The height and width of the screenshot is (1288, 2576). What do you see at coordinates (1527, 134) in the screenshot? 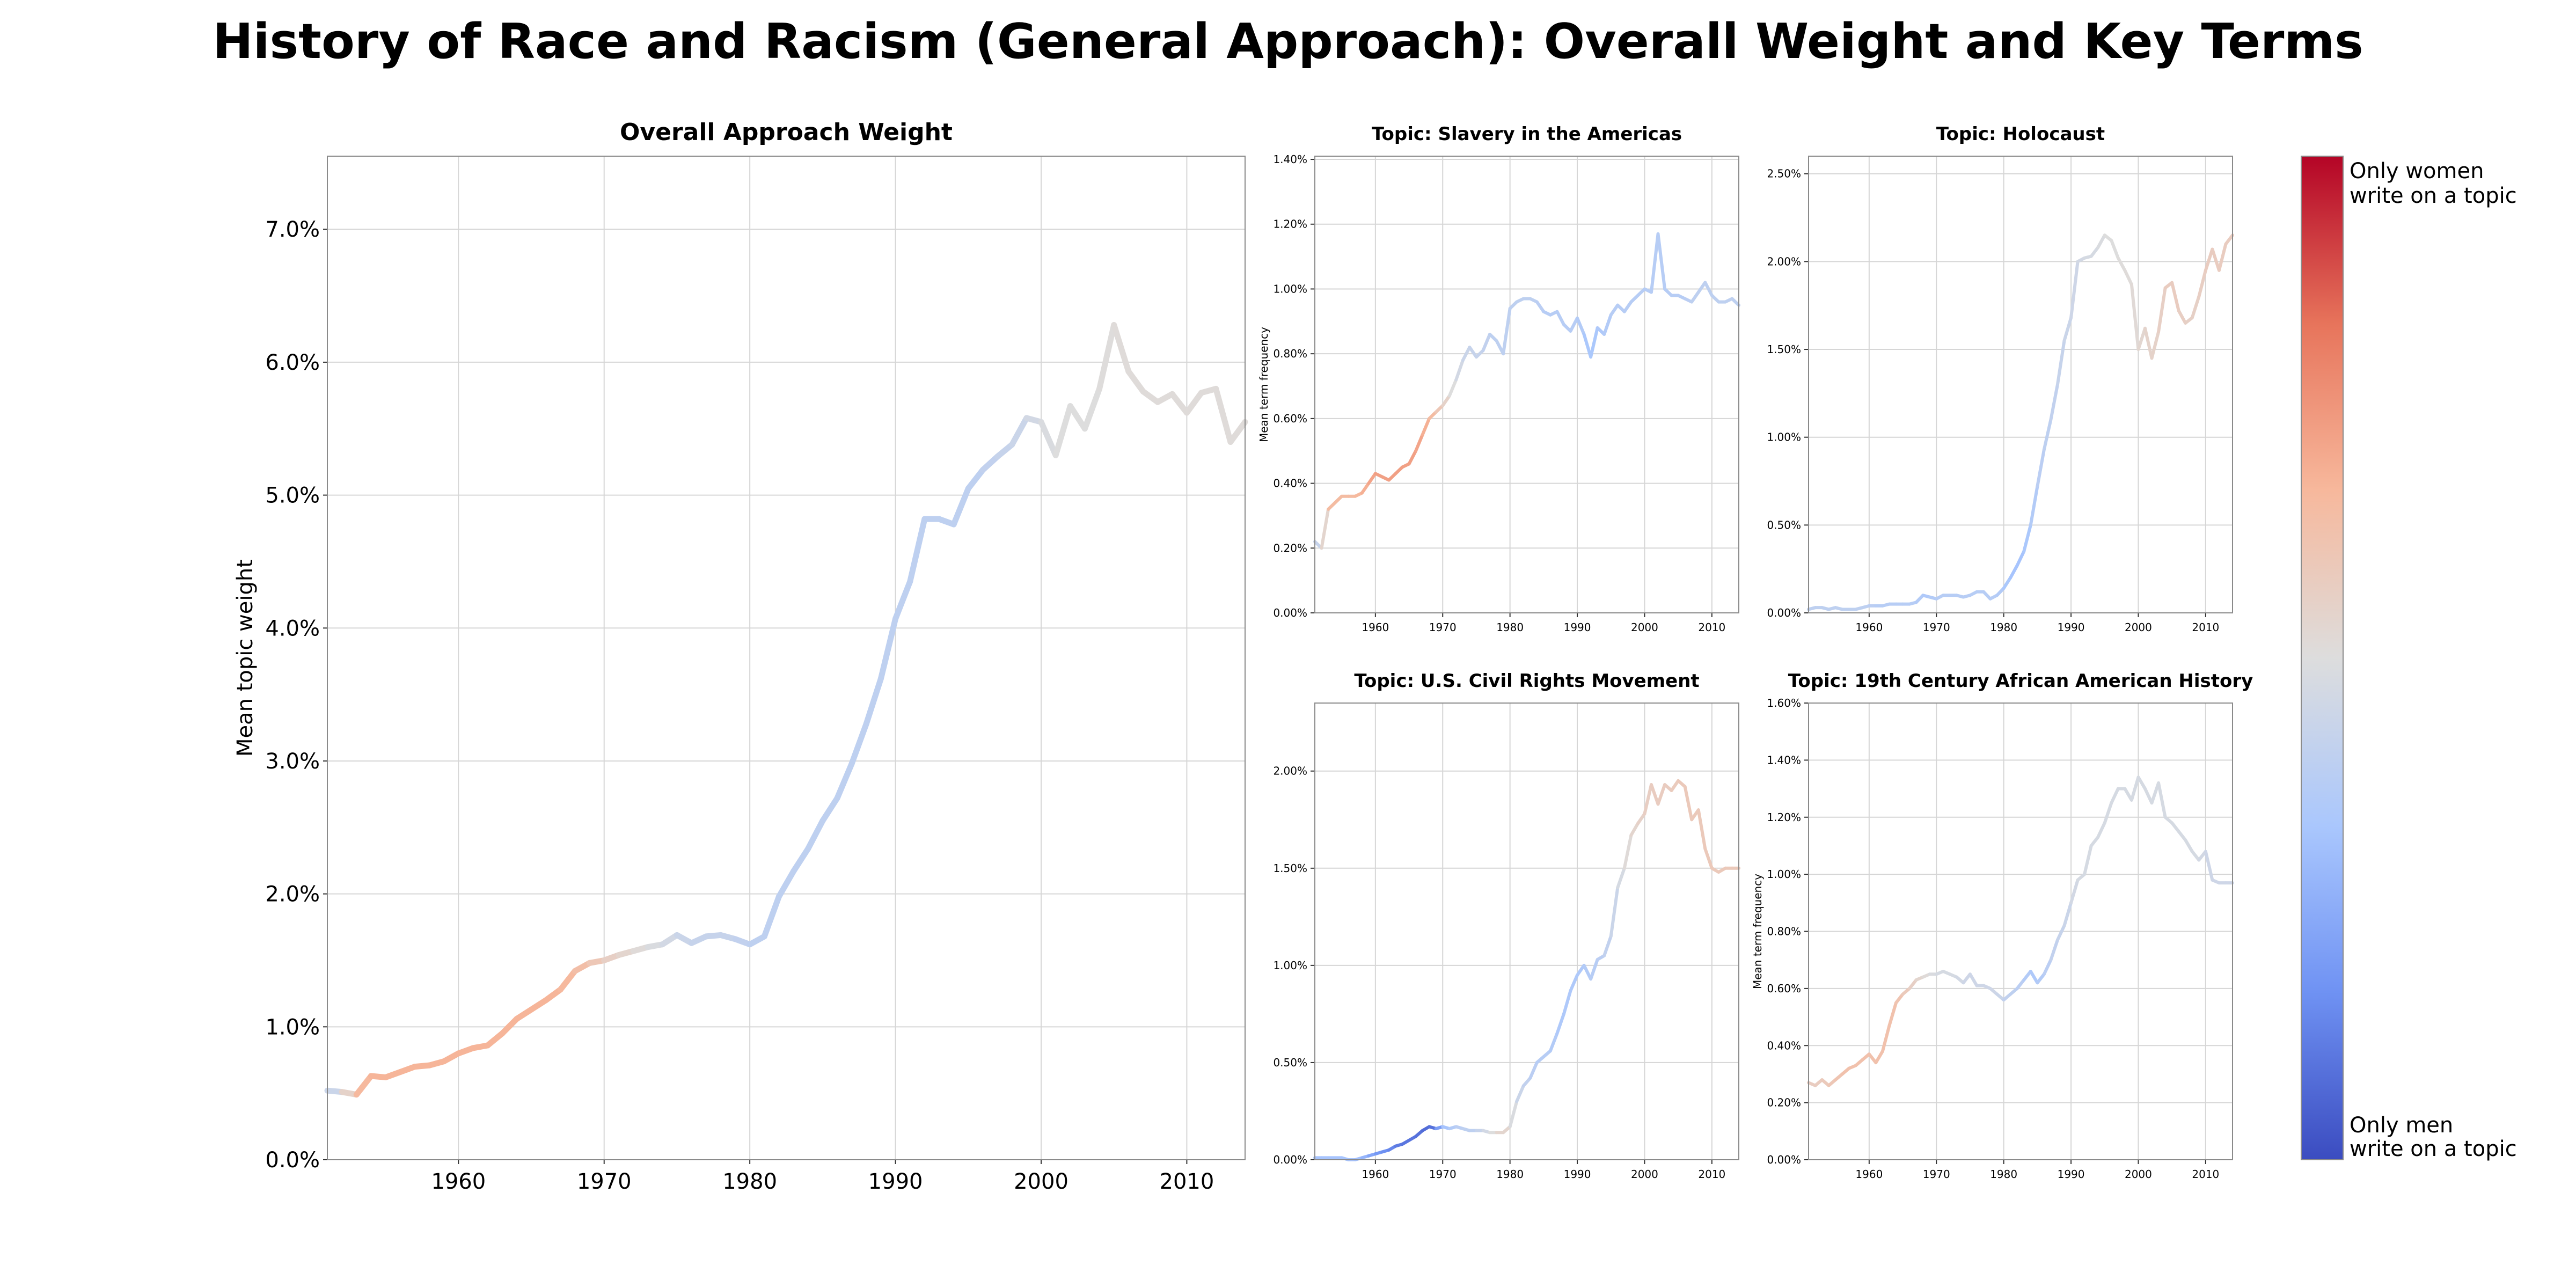
I see `chart-title: Topic: Slavery in the Americas` at bounding box center [1527, 134].